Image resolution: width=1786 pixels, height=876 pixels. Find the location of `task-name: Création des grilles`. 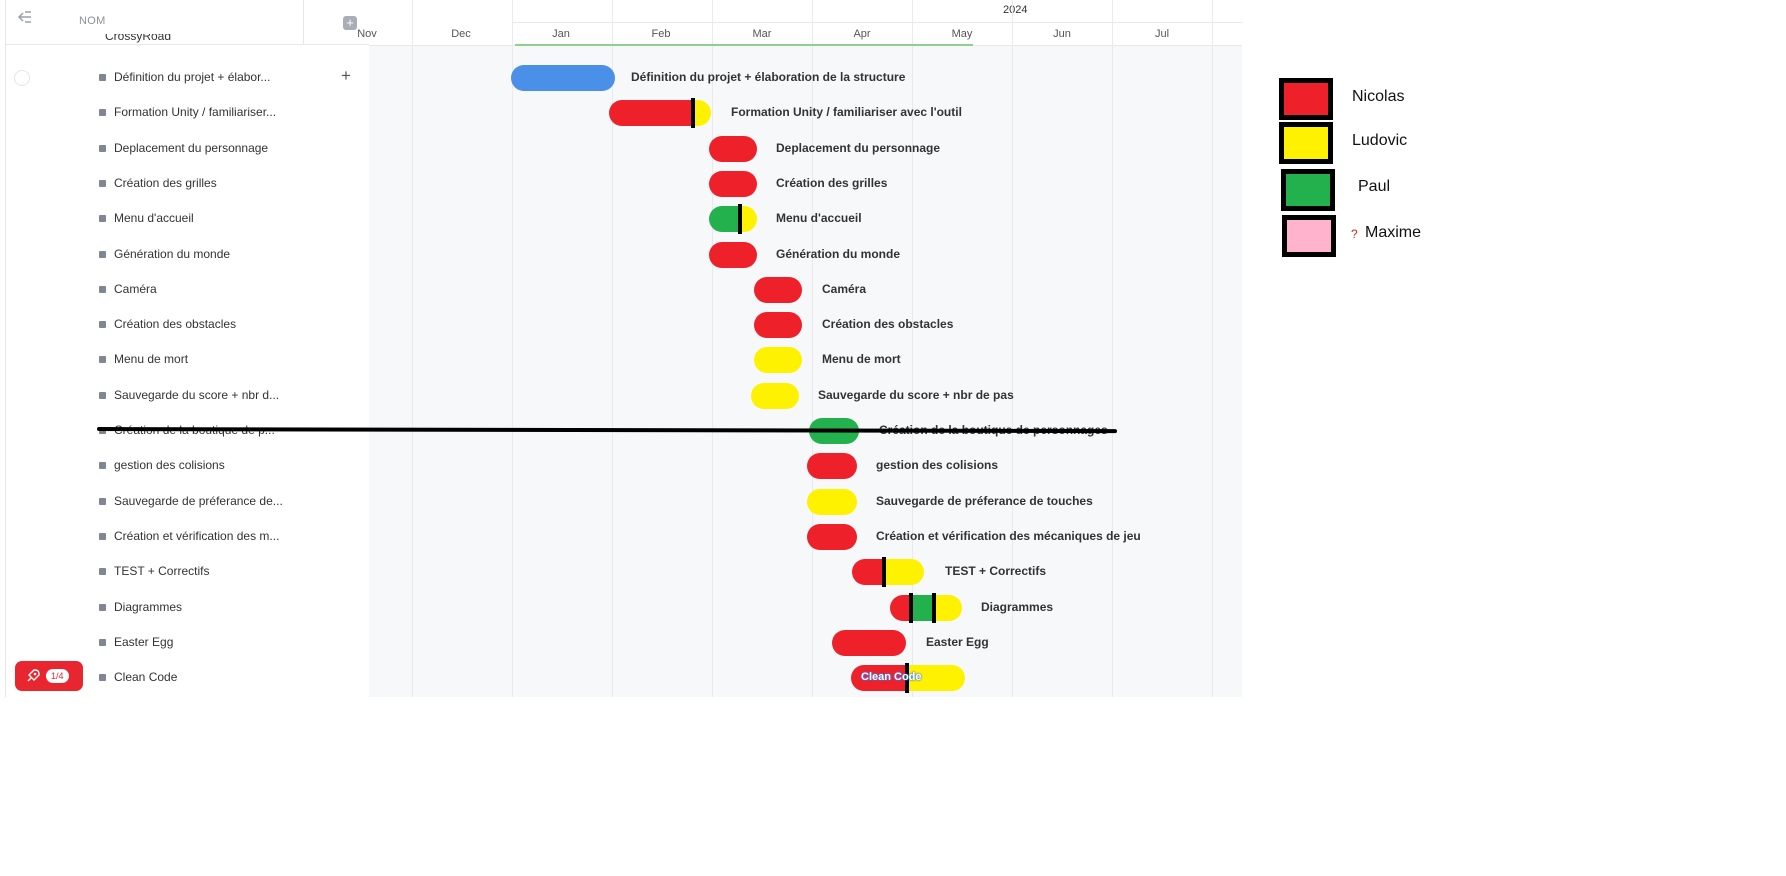

task-name: Création des grilles is located at coordinates (165, 182).